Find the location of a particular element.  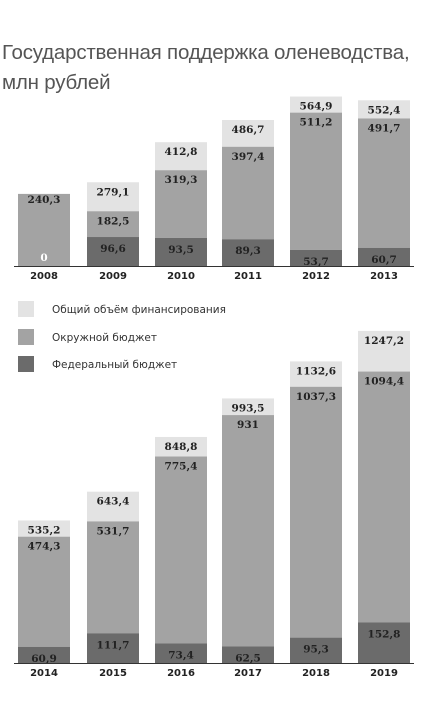

label-federal-2009: 96,6 is located at coordinates (113, 249).